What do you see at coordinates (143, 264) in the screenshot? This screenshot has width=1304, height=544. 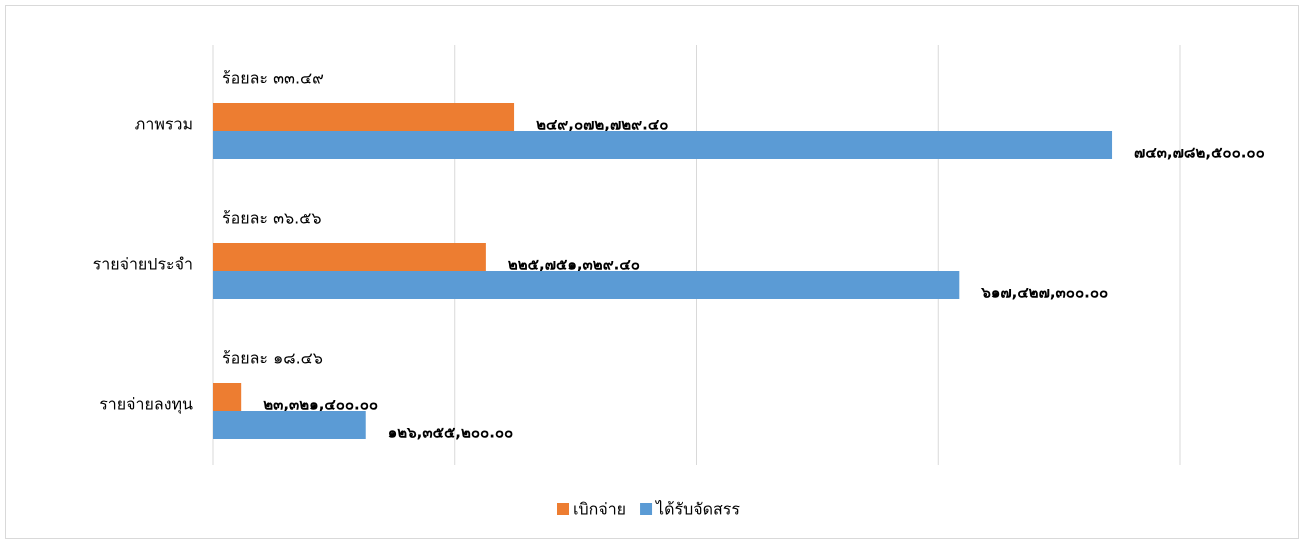 I see `y-tick-label: รายจ่ายประจำ` at bounding box center [143, 264].